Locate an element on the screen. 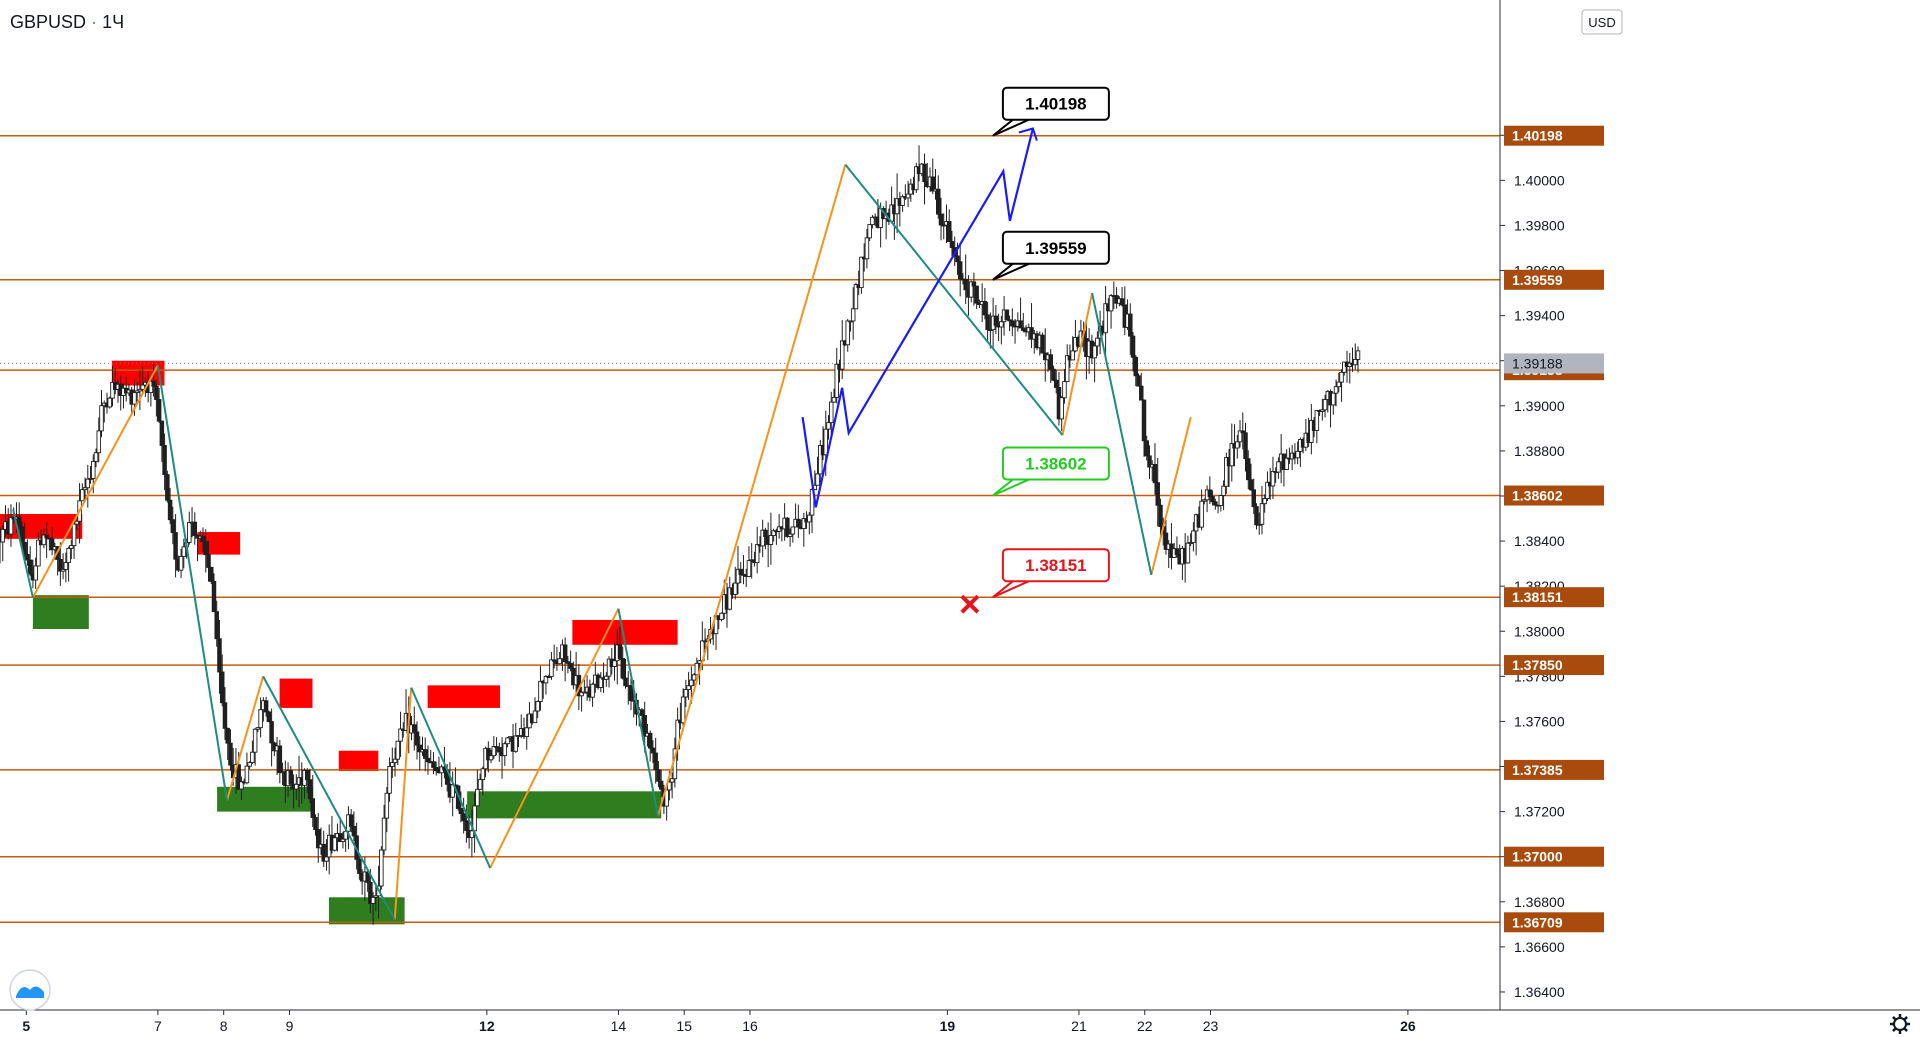  symbol-label: GBPUSD · 1Ч is located at coordinates (67, 22).